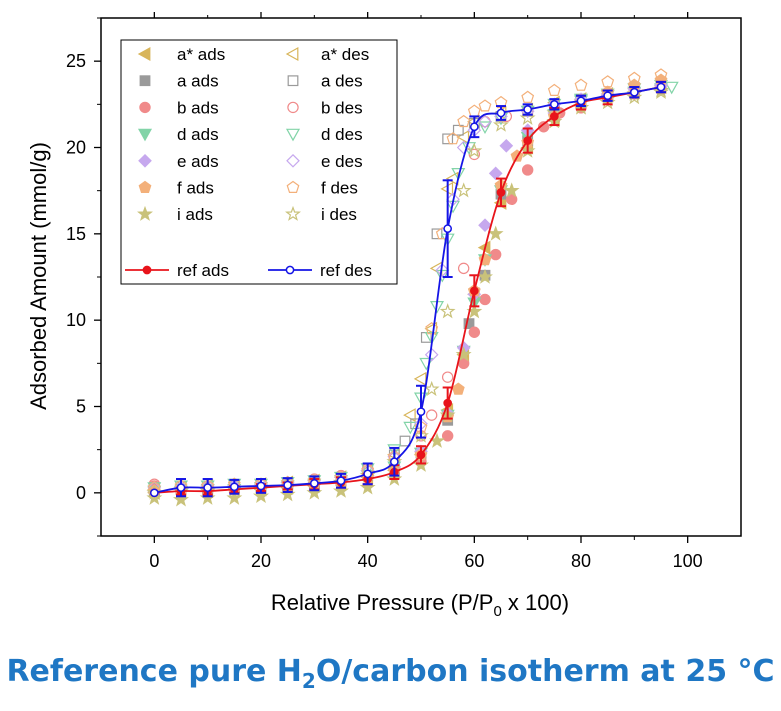 The image size is (781, 711). Describe the element at coordinates (76, 61) in the screenshot. I see `y-tick-label: 25` at that location.